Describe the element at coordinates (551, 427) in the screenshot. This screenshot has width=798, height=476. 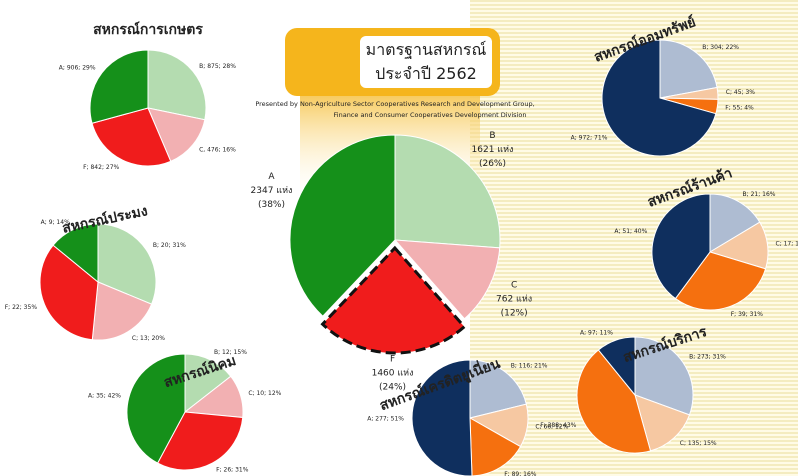
I see `slice-label: C; 66; 12%` at that location.